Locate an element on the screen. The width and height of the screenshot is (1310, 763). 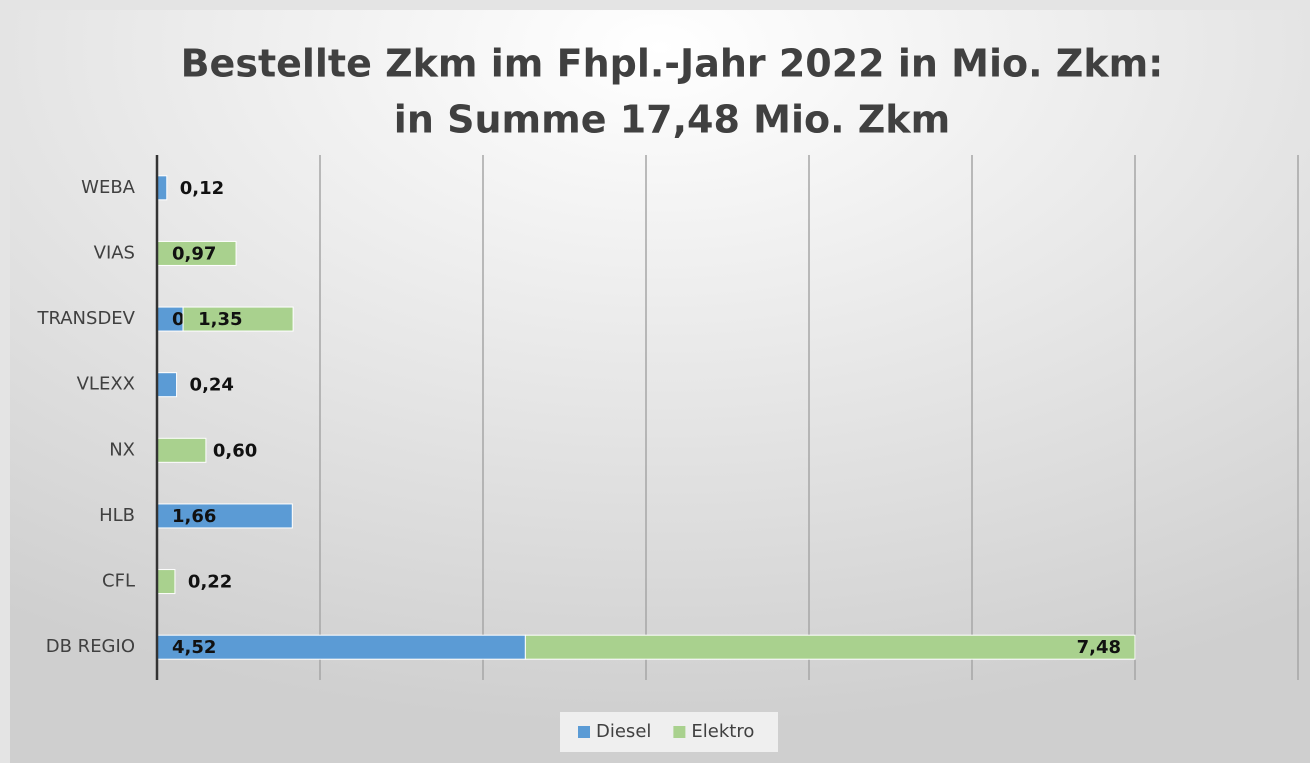
y-tick-label: DB REGIO is located at coordinates (90, 646).